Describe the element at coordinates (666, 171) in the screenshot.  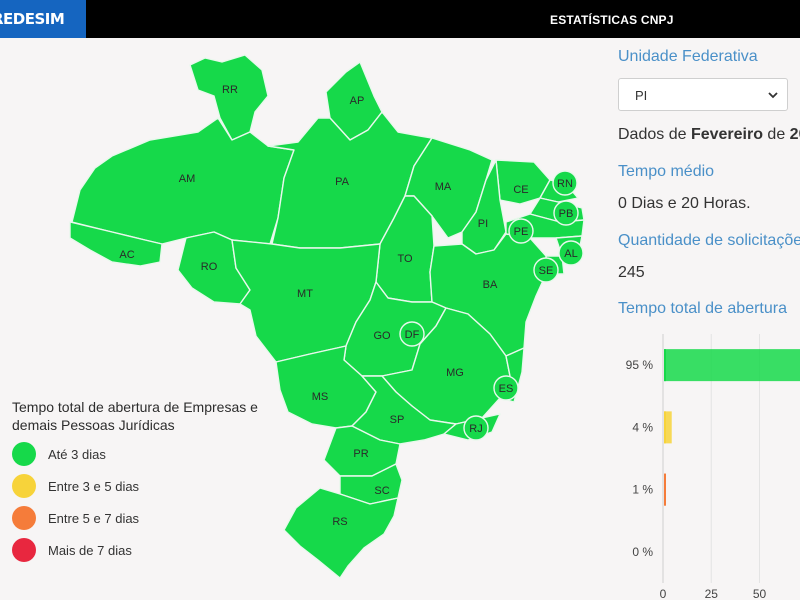
I see `tempo-medio-heading: Tempo médio` at that location.